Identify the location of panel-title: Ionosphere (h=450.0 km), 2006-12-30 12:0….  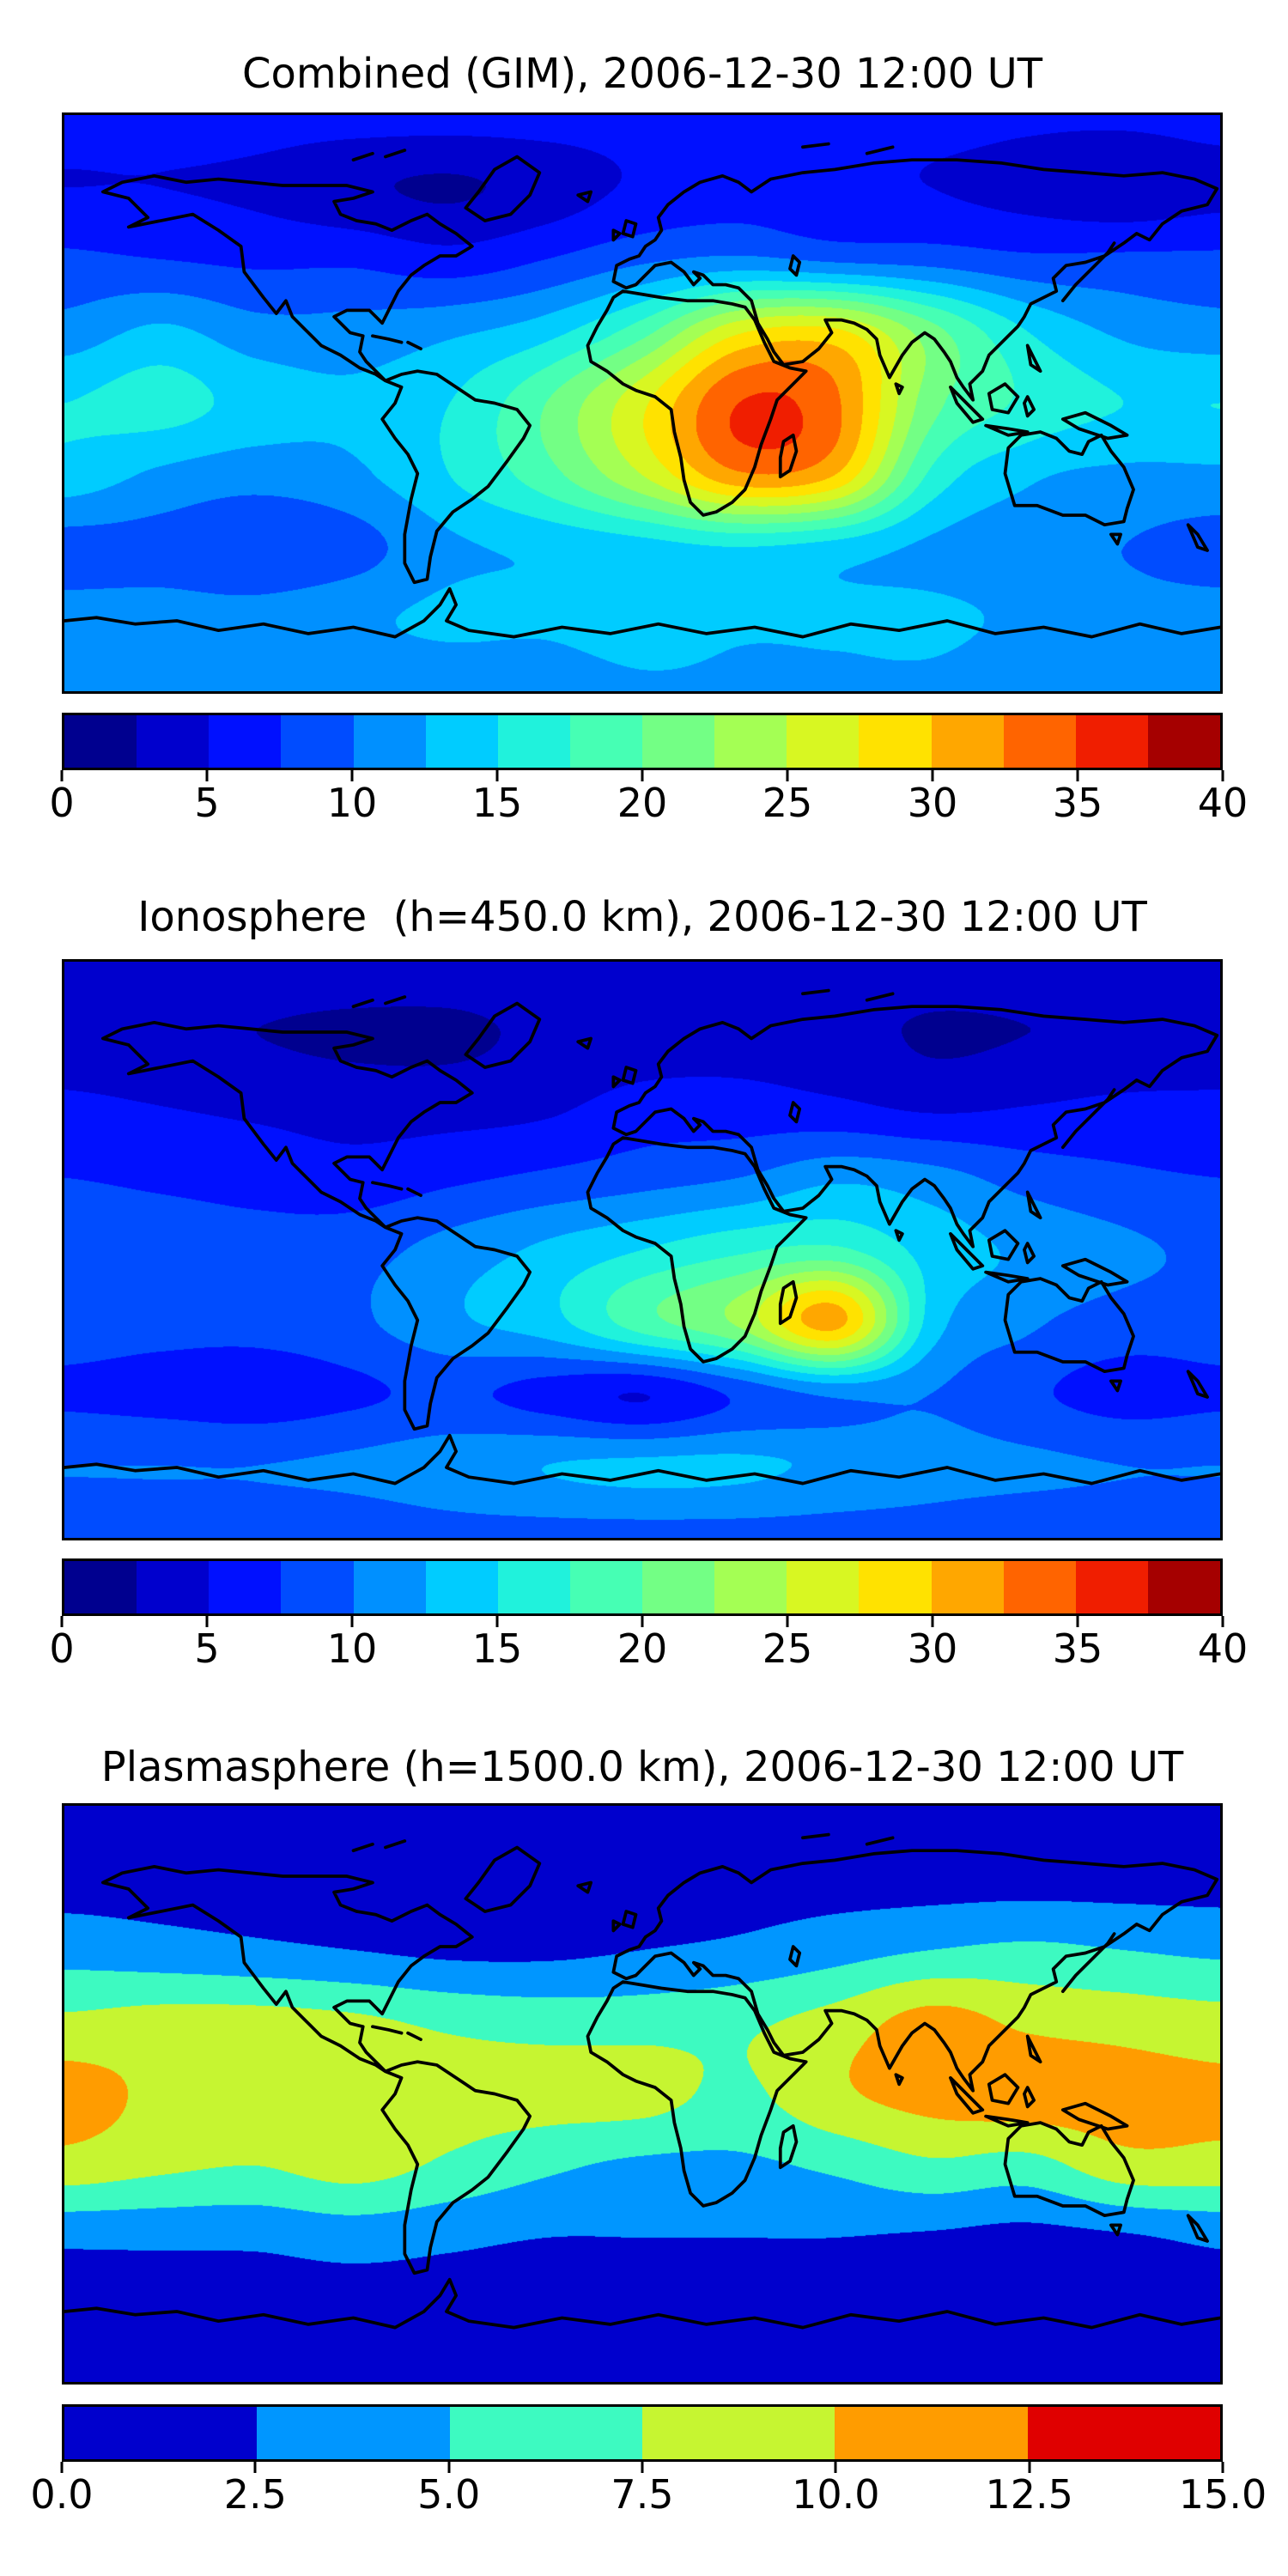
(642, 917).